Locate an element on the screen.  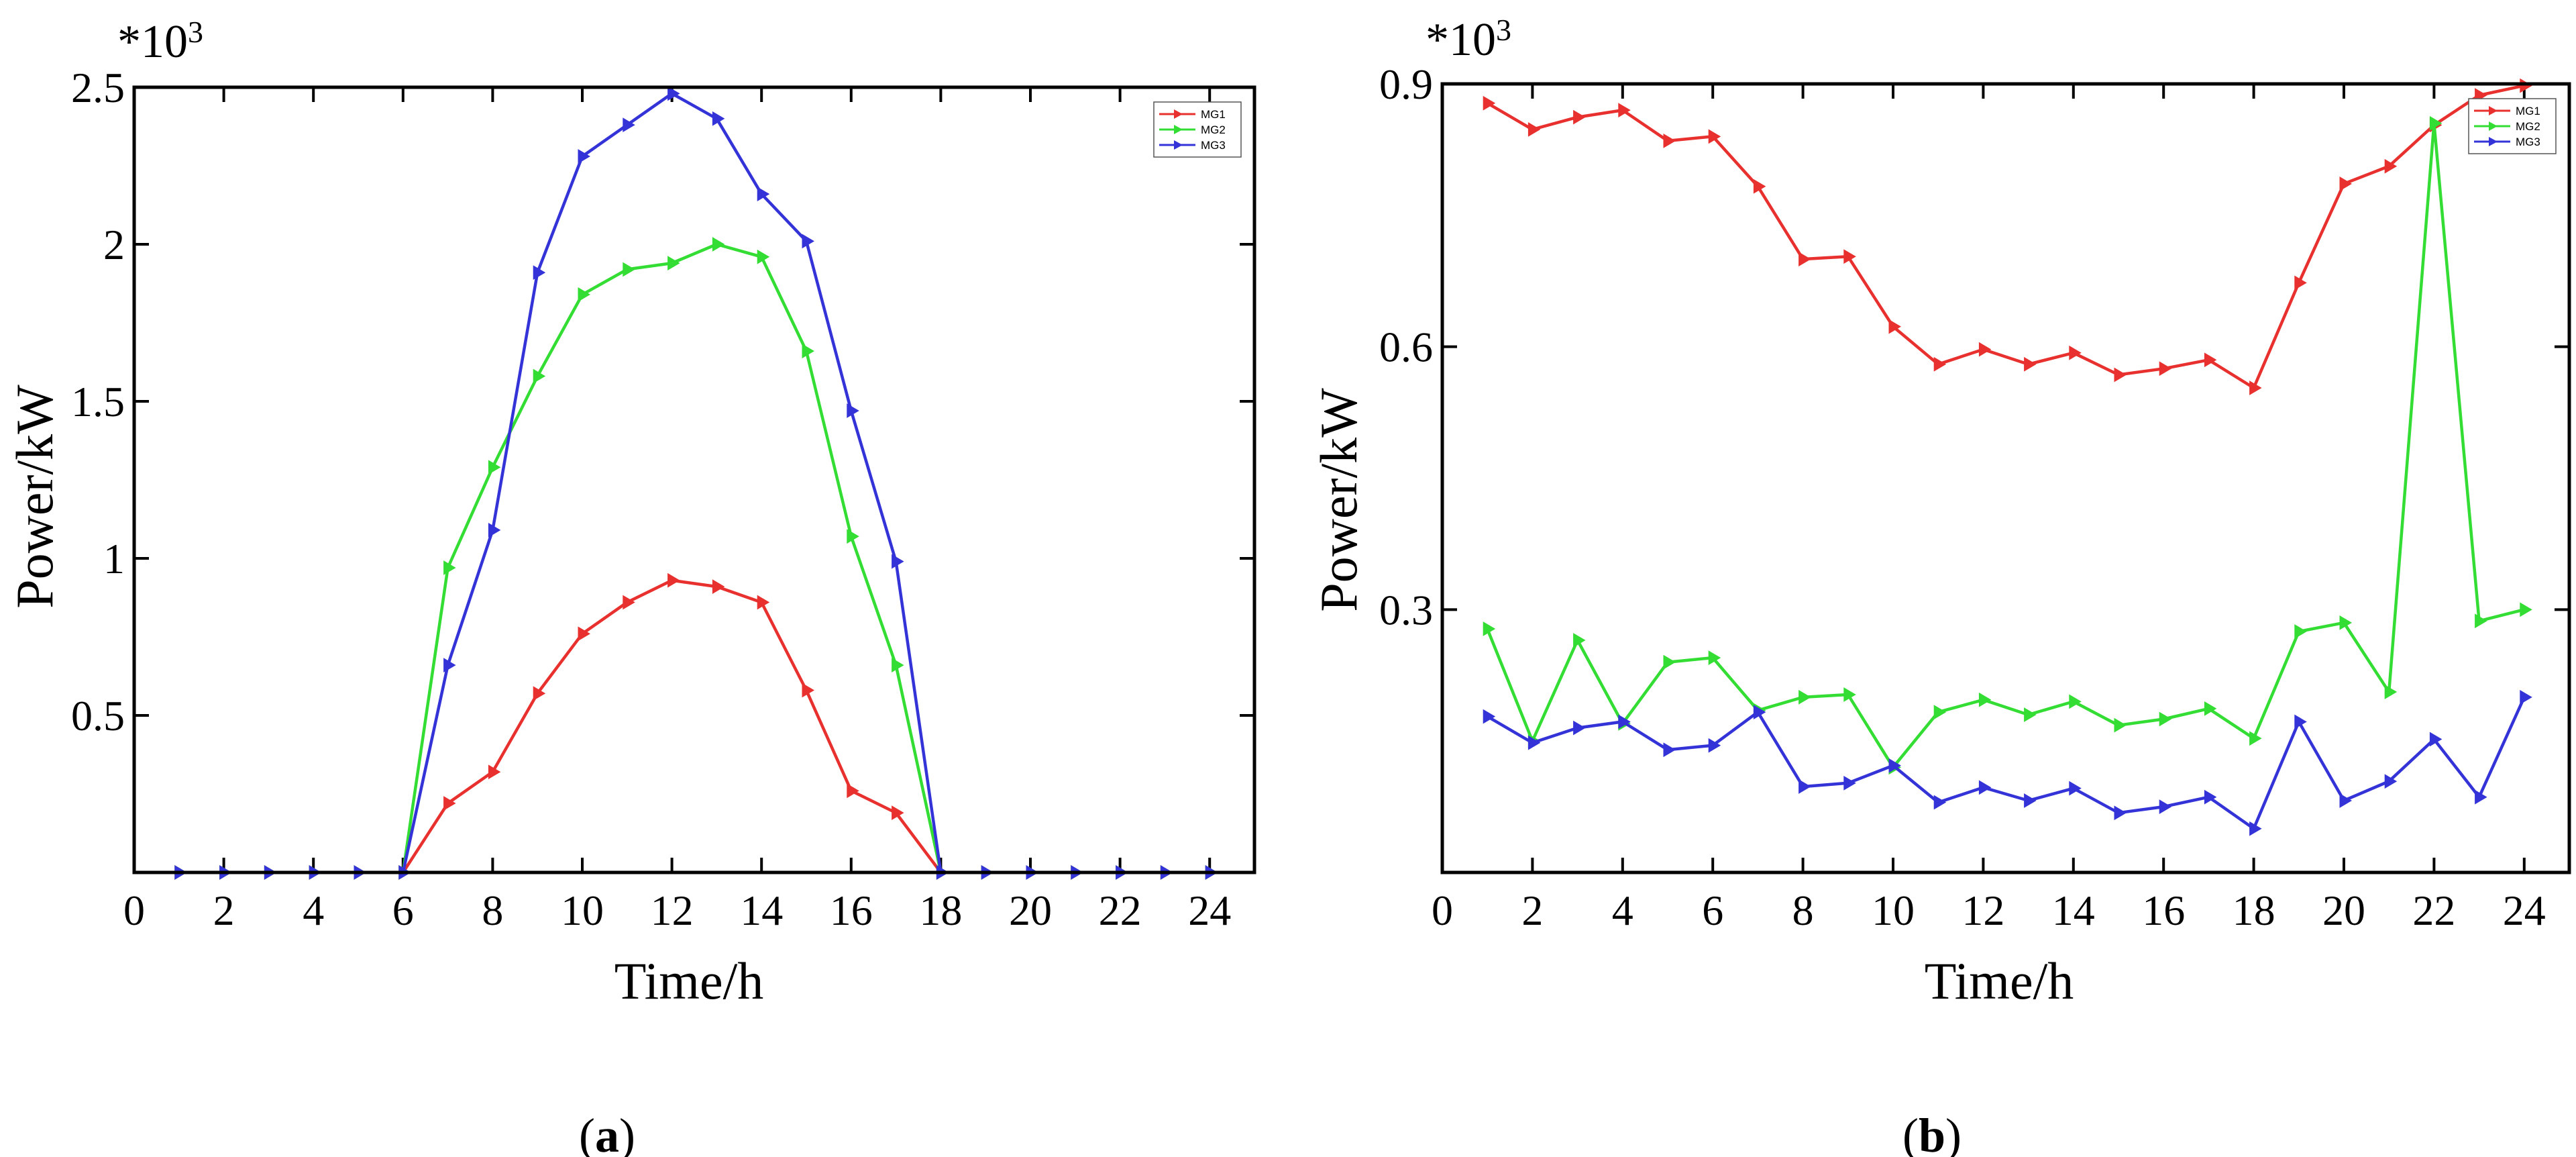
panel-a-y-tick-label: 1.5 is located at coordinates (98, 401).